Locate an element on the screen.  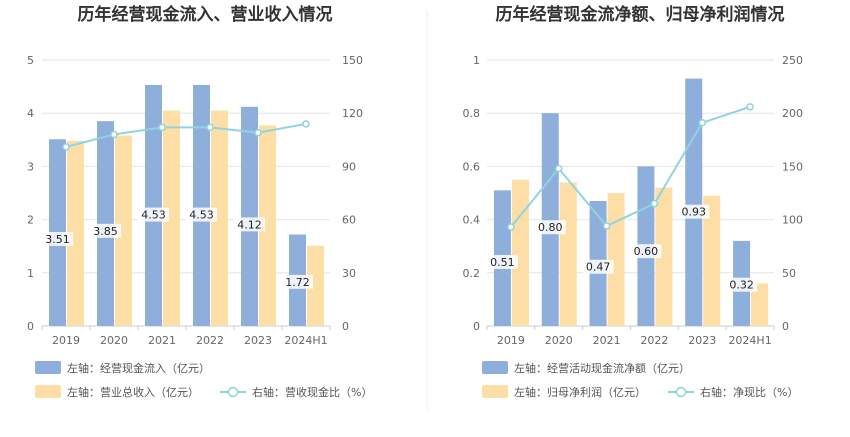
right-axis-tick: 120 is located at coordinates (352, 113).